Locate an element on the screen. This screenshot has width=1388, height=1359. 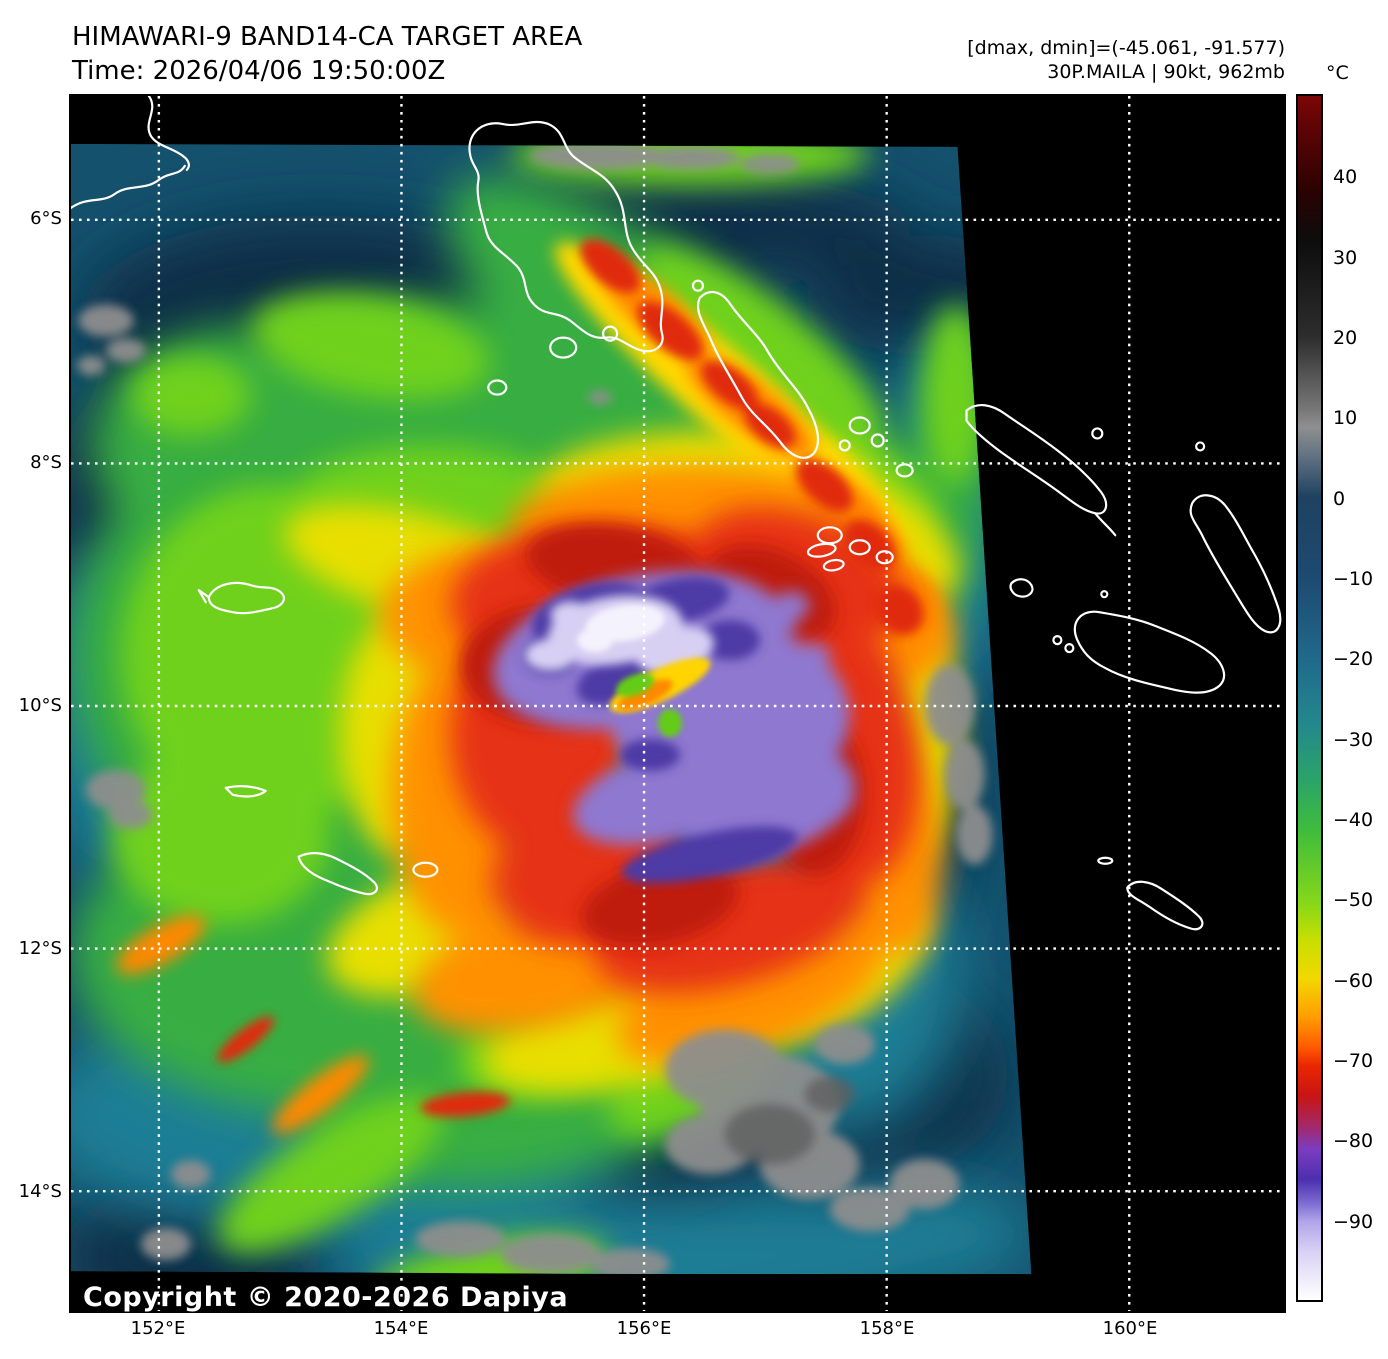
y-axis-label-10s: 10°S is located at coordinates (40, 705).